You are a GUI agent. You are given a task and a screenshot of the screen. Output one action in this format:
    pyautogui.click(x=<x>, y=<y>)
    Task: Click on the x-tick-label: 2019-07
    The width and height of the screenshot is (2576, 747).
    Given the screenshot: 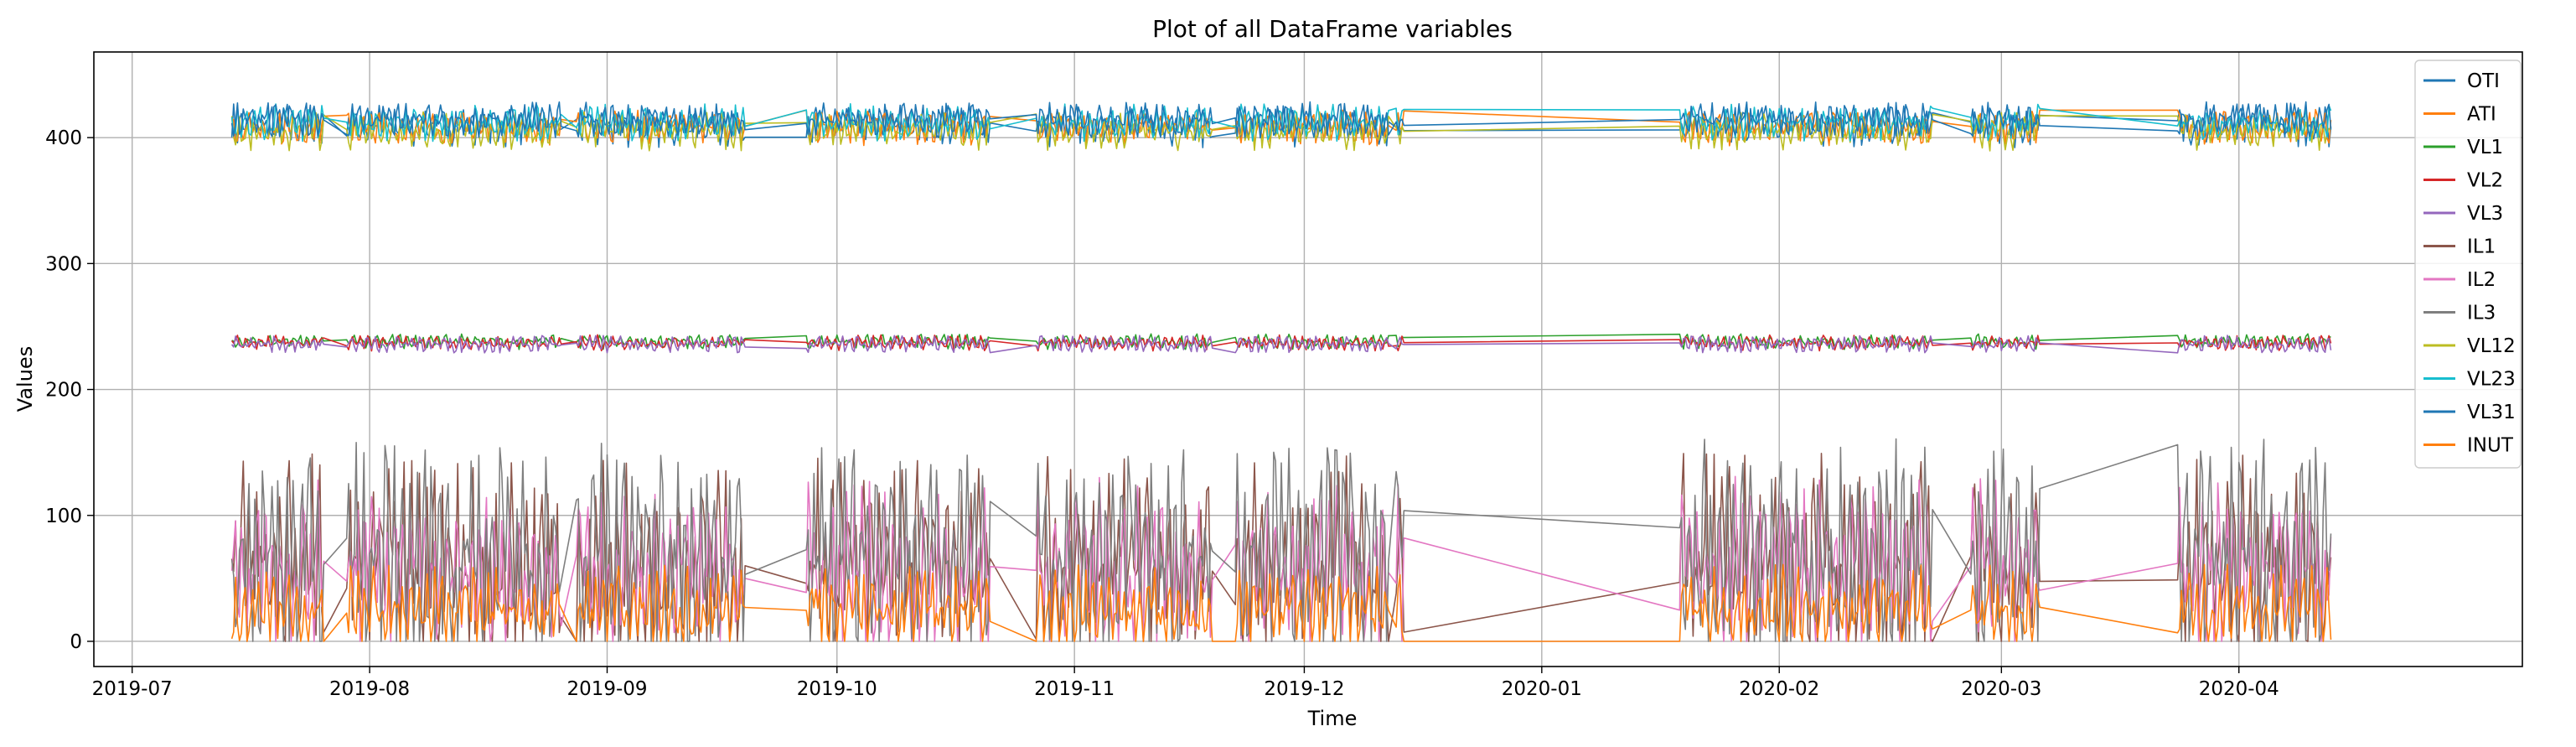 What is the action you would take?
    pyautogui.click(x=132, y=689)
    